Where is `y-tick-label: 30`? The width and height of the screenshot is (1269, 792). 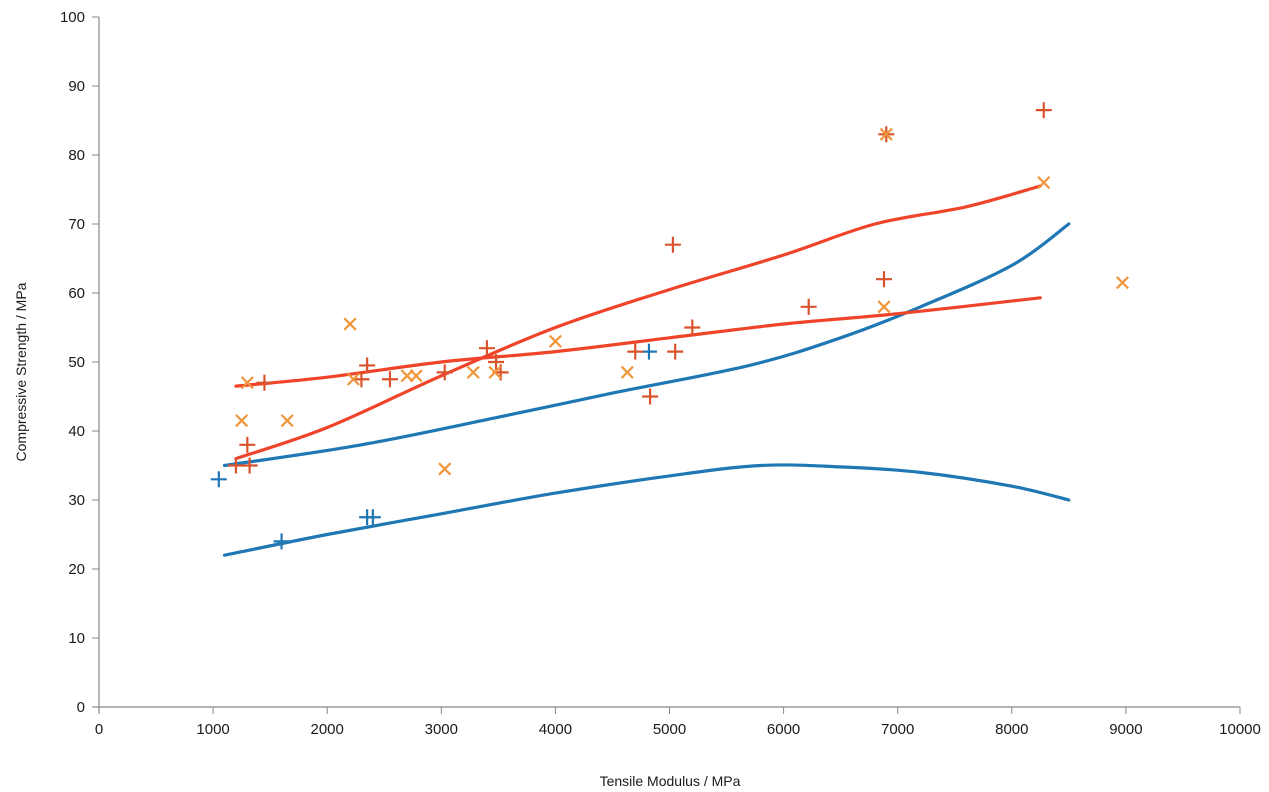
y-tick-label: 30 is located at coordinates (76, 500).